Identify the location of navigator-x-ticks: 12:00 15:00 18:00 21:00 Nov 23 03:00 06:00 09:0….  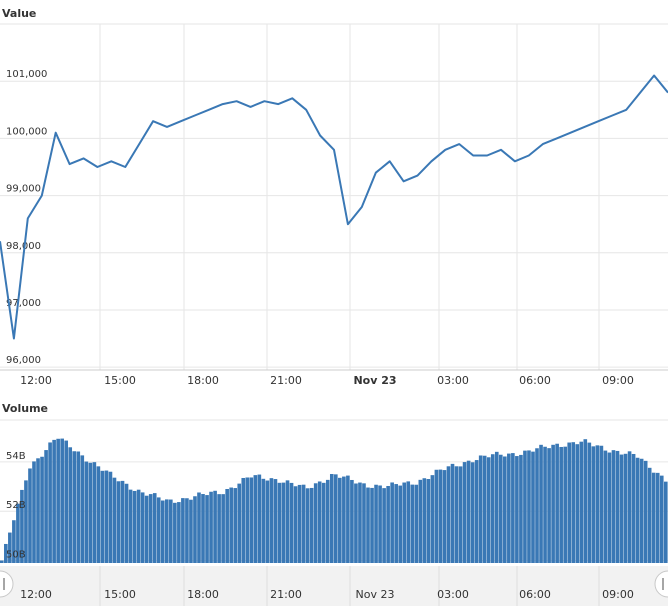
(327, 594).